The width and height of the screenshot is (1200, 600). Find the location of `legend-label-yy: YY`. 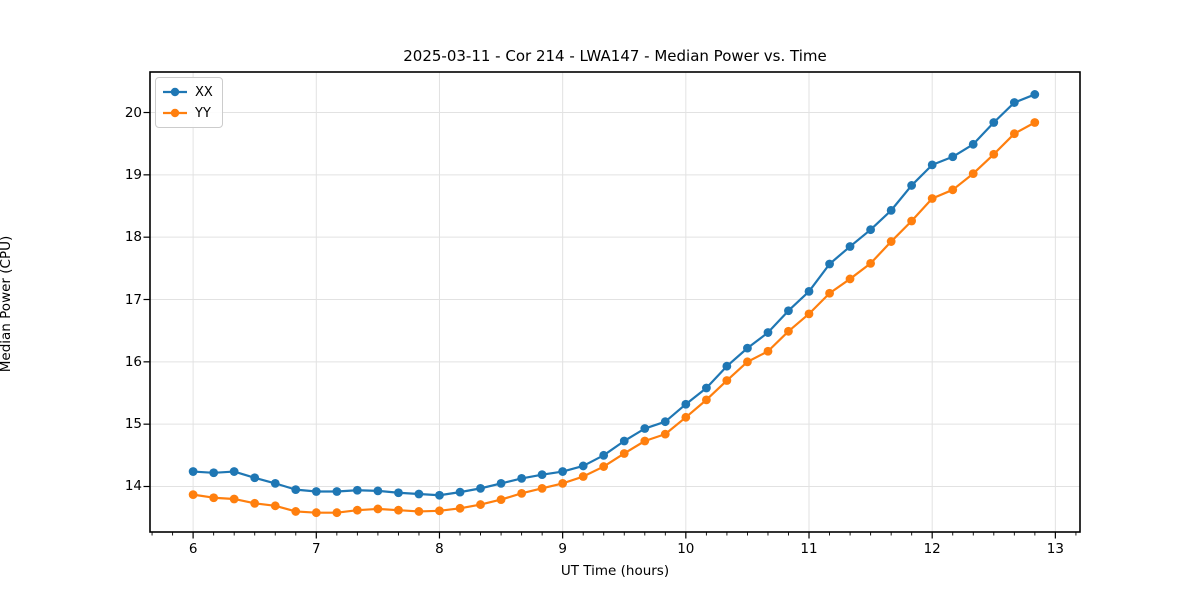

legend-label-yy: YY is located at coordinates (203, 113).